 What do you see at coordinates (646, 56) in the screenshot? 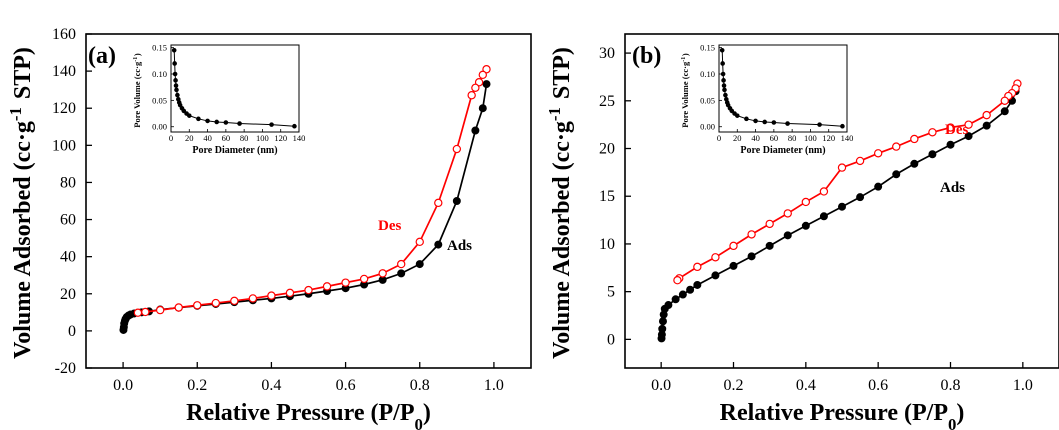
I see `panel-label: (b)` at bounding box center [646, 56].